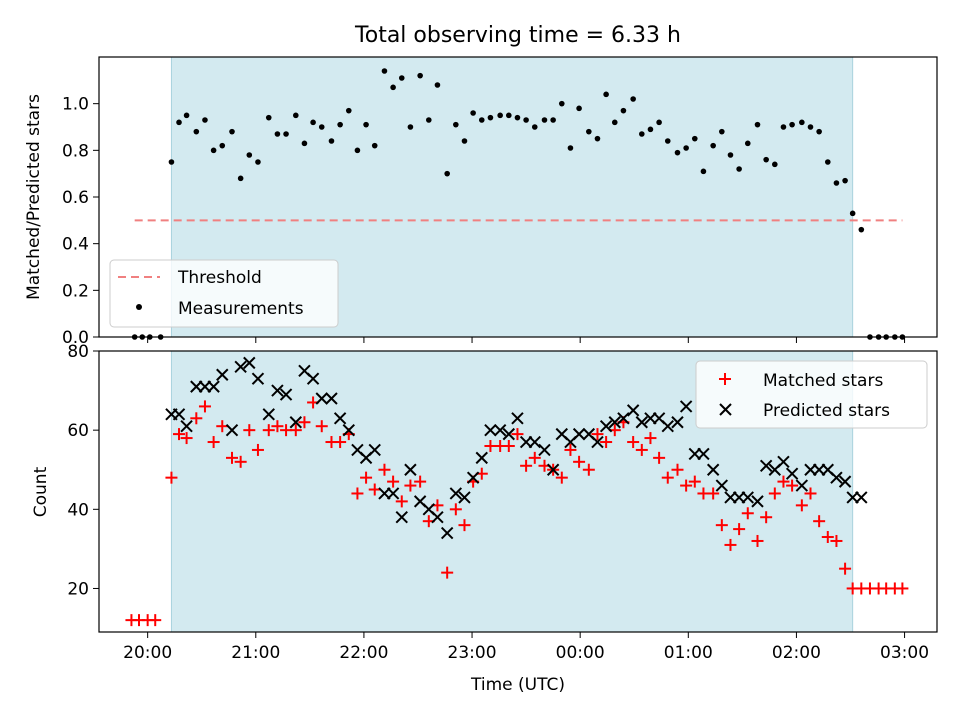 The height and width of the screenshot is (720, 960). I want to click on ratio-legend: Threshold Measurements, so click(224, 293).